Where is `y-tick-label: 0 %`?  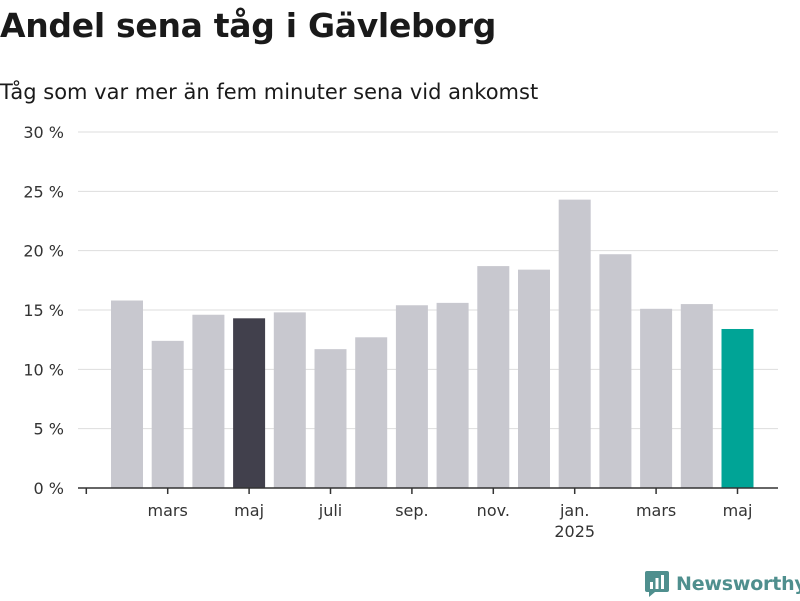 y-tick-label: 0 % is located at coordinates (49, 488).